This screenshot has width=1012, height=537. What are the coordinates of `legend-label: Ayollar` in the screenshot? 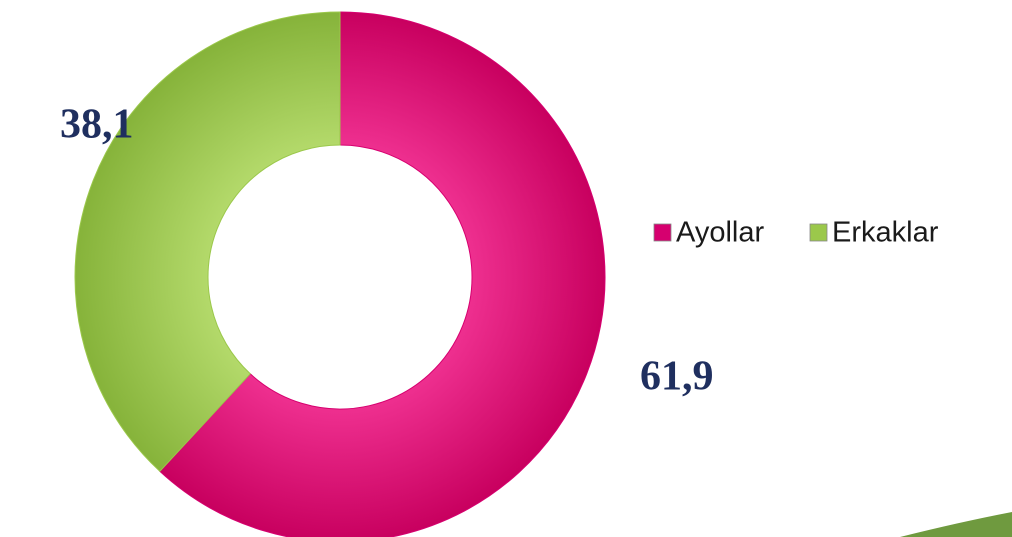 It's located at (720, 233).